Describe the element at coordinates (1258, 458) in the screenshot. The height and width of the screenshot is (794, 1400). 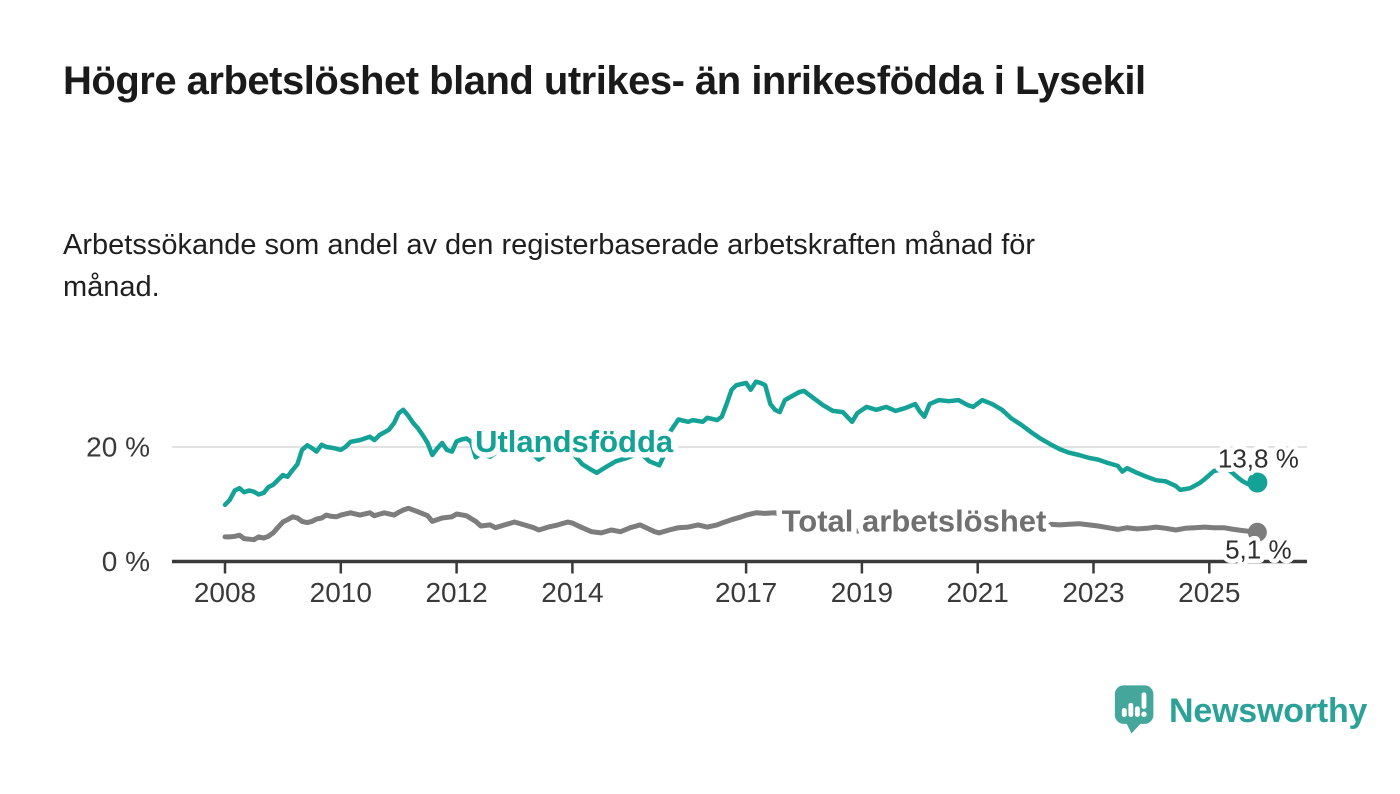
I see `end-value-label-utlandsfodda: 13,8 %` at that location.